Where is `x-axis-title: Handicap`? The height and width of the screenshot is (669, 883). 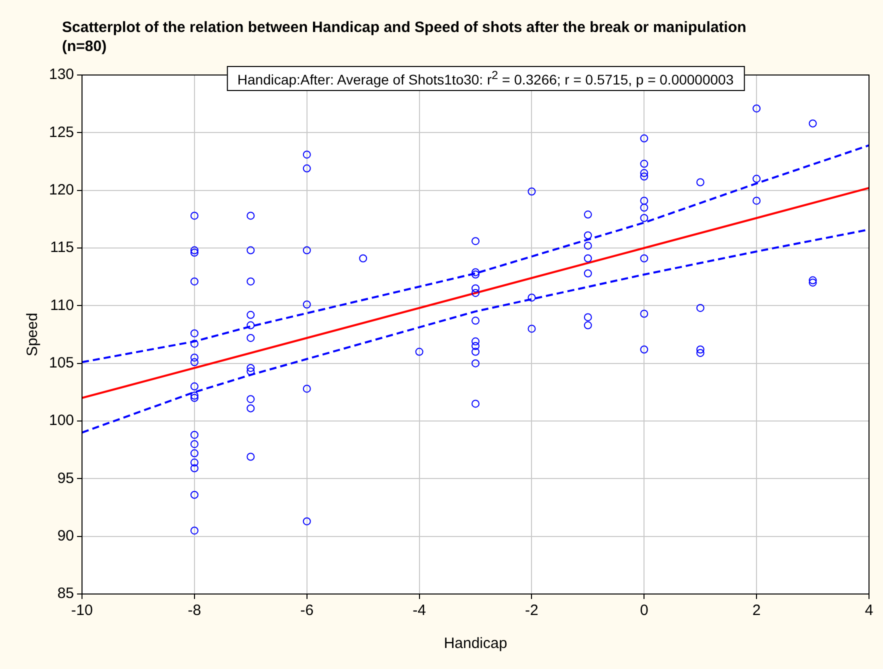 x-axis-title: Handicap is located at coordinates (476, 643).